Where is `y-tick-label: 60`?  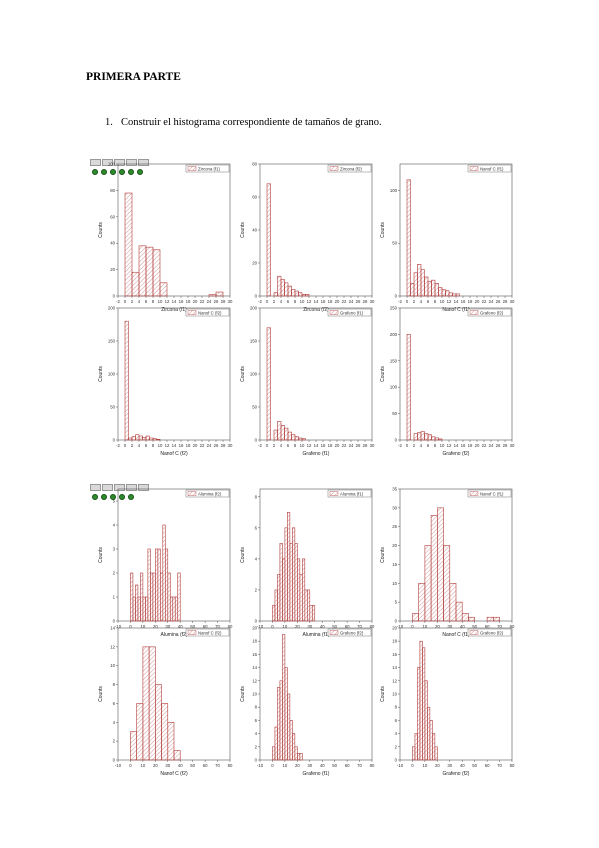 y-tick-label: 60 is located at coordinates (112, 216).